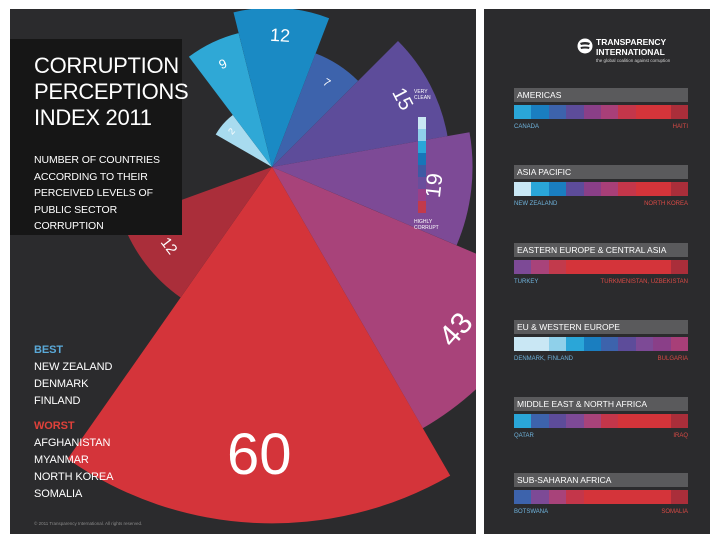  What do you see at coordinates (601, 95) in the screenshot?
I see `region-heading: AMERICAS` at bounding box center [601, 95].